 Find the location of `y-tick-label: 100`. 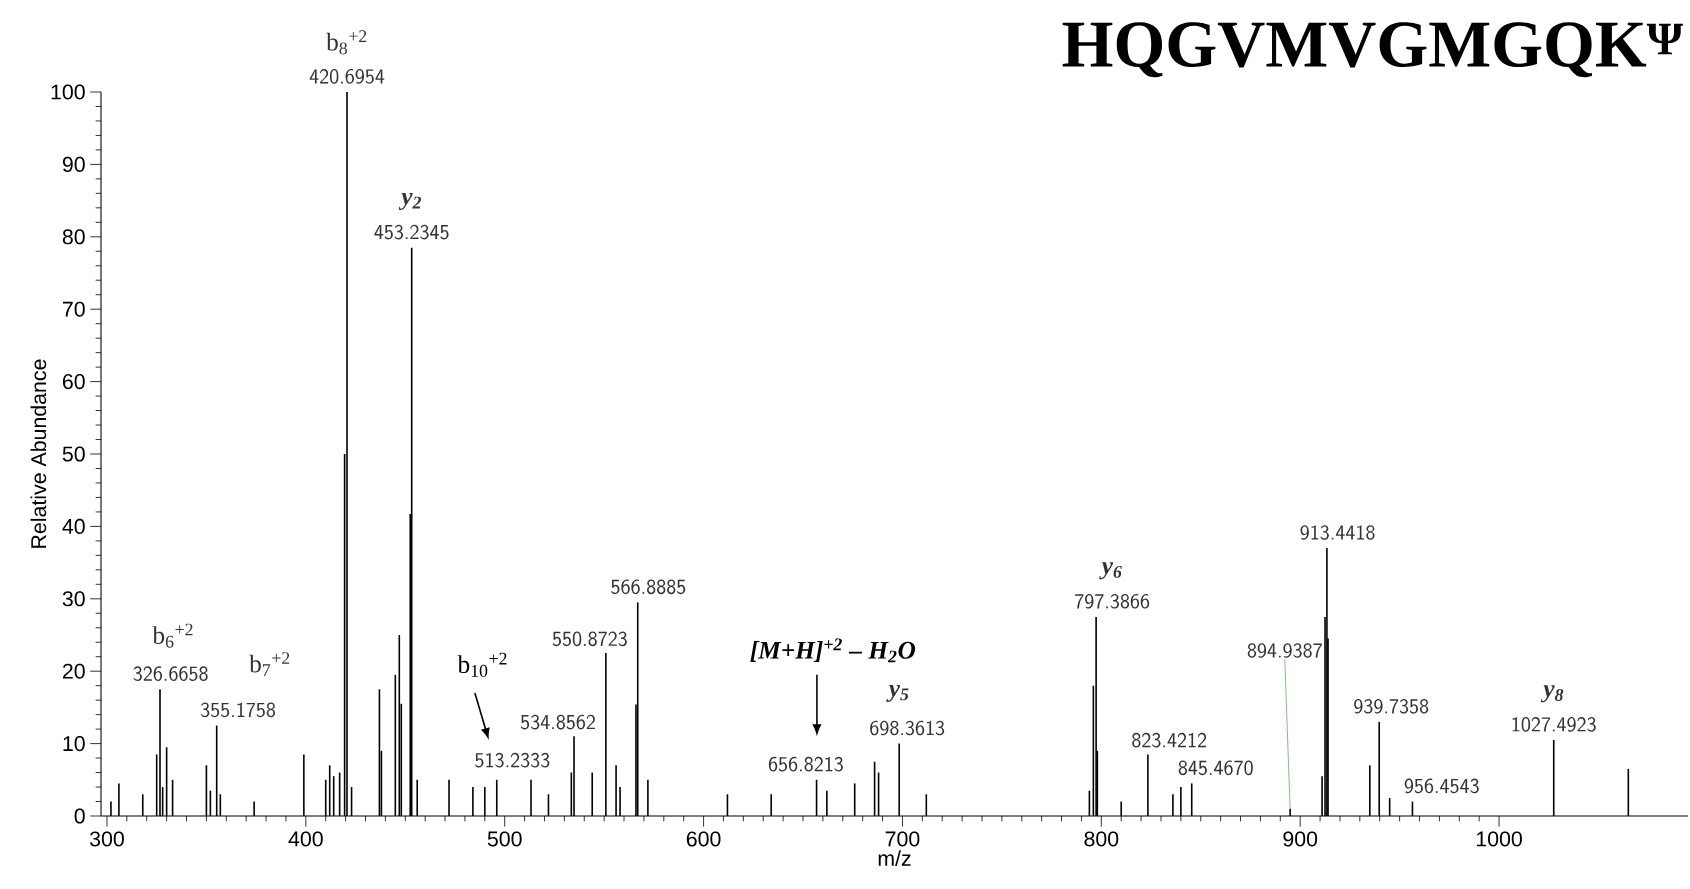

y-tick-label: 100 is located at coordinates (68, 92).